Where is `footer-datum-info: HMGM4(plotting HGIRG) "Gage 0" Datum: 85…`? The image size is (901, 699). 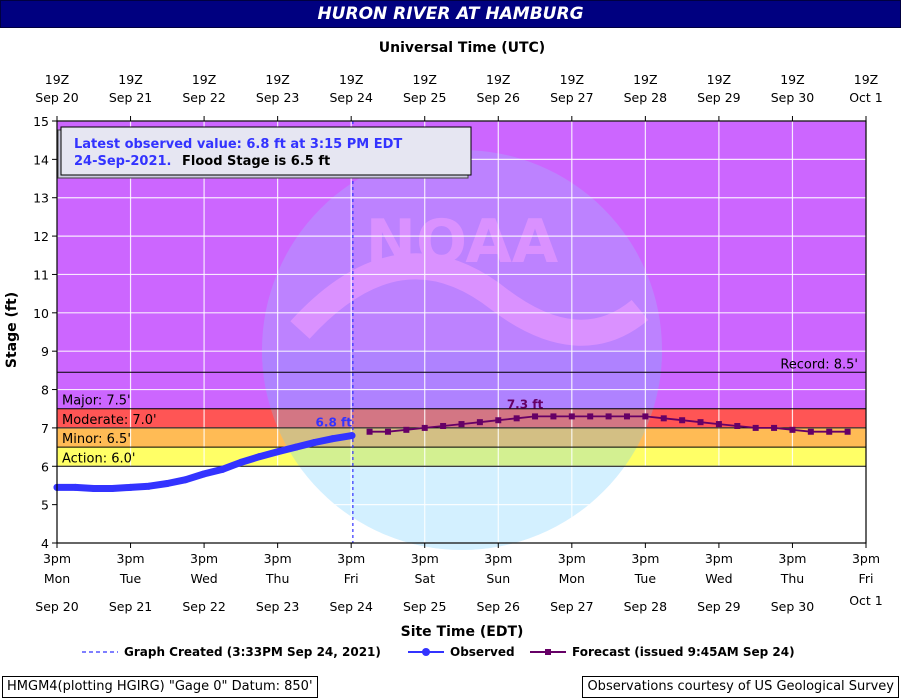
footer-datum-info: HMGM4(plotting HGIRG) "Gage 0" Datum: 85… is located at coordinates (160, 687).